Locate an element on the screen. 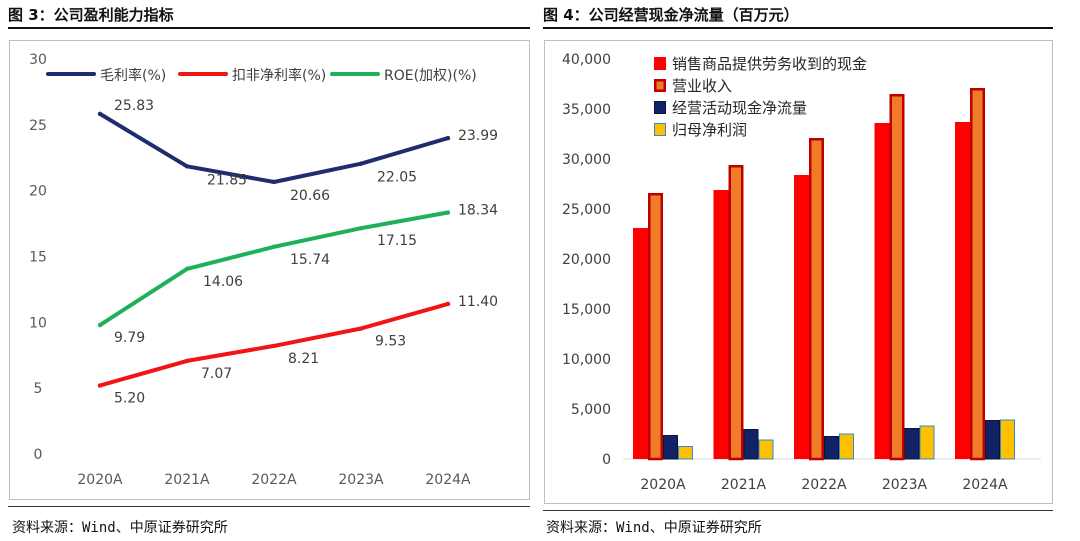 The image size is (1080, 541). bar-2021a-s3 is located at coordinates (766, 449).